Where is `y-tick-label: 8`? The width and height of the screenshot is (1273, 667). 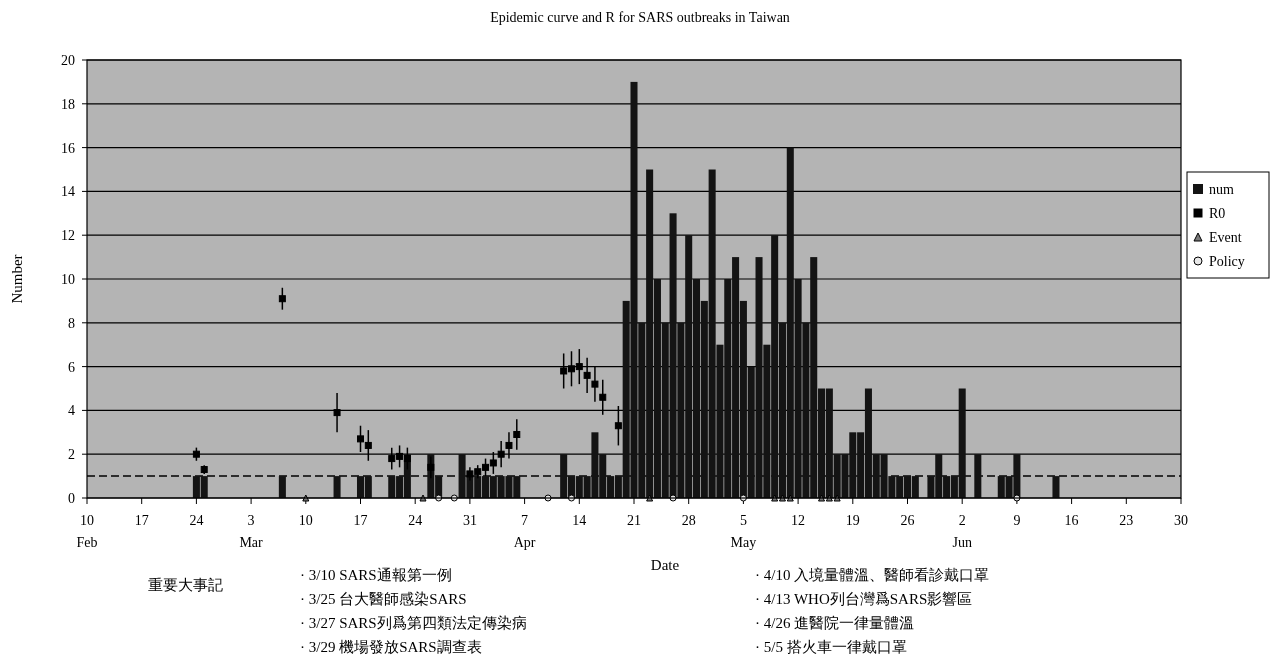 y-tick-label: 8 is located at coordinates (71, 323).